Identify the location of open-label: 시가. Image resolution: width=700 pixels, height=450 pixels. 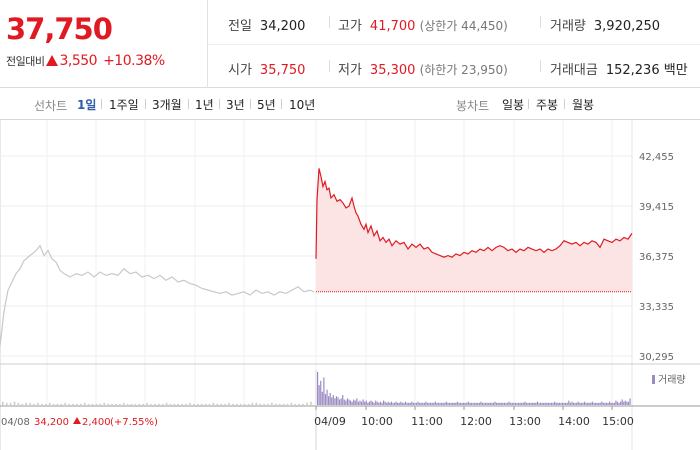
(240, 70).